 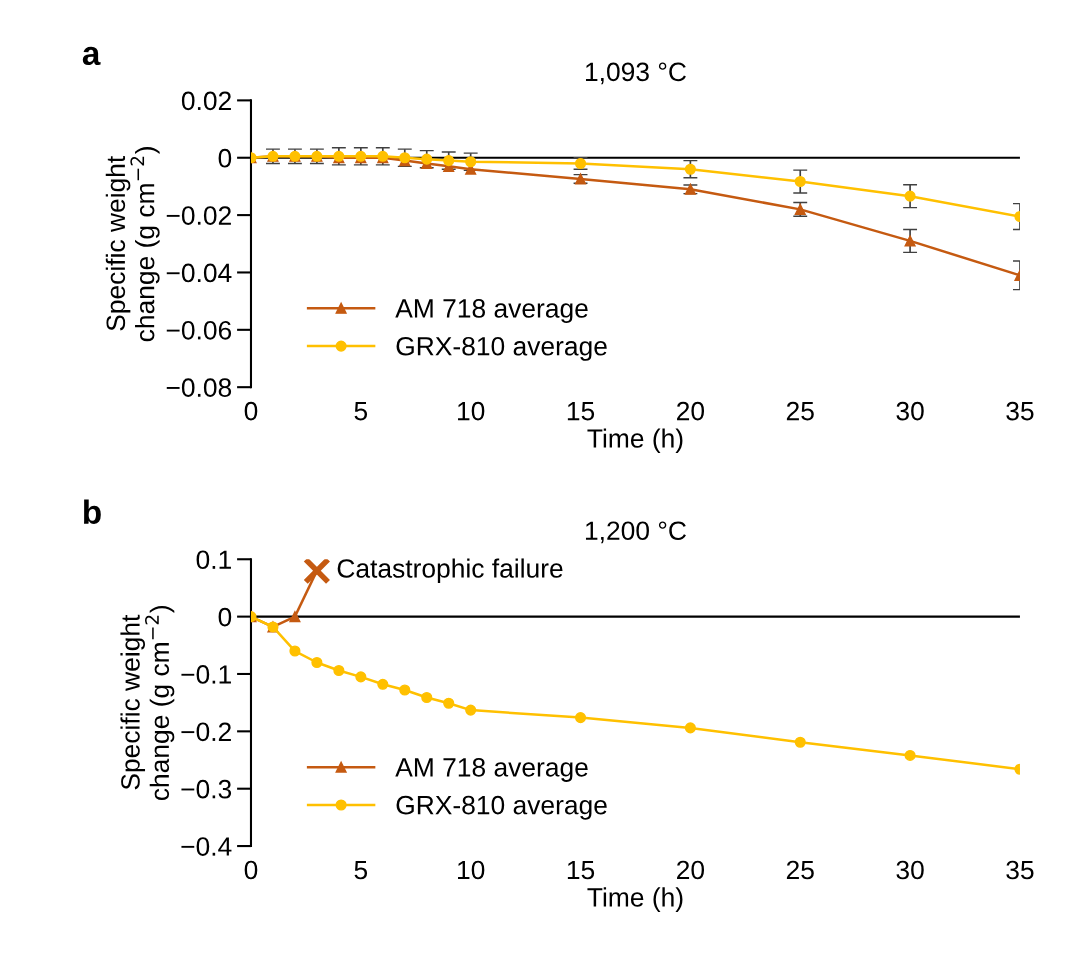 I want to click on y-tick-label: −0.06, so click(x=199, y=330).